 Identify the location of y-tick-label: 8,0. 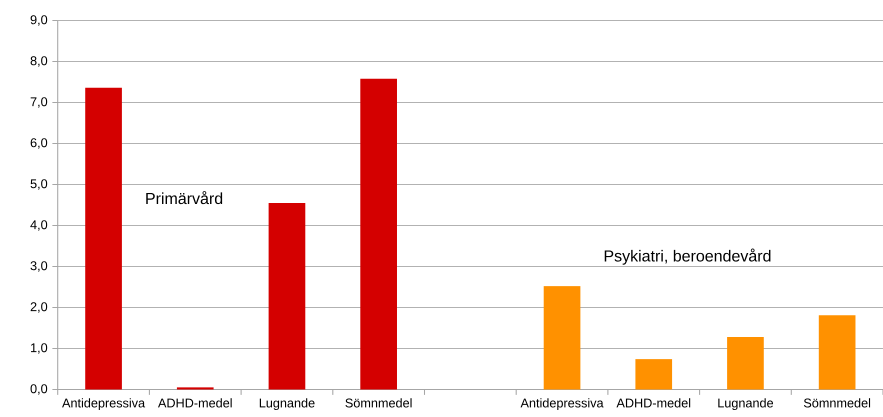
(39, 61).